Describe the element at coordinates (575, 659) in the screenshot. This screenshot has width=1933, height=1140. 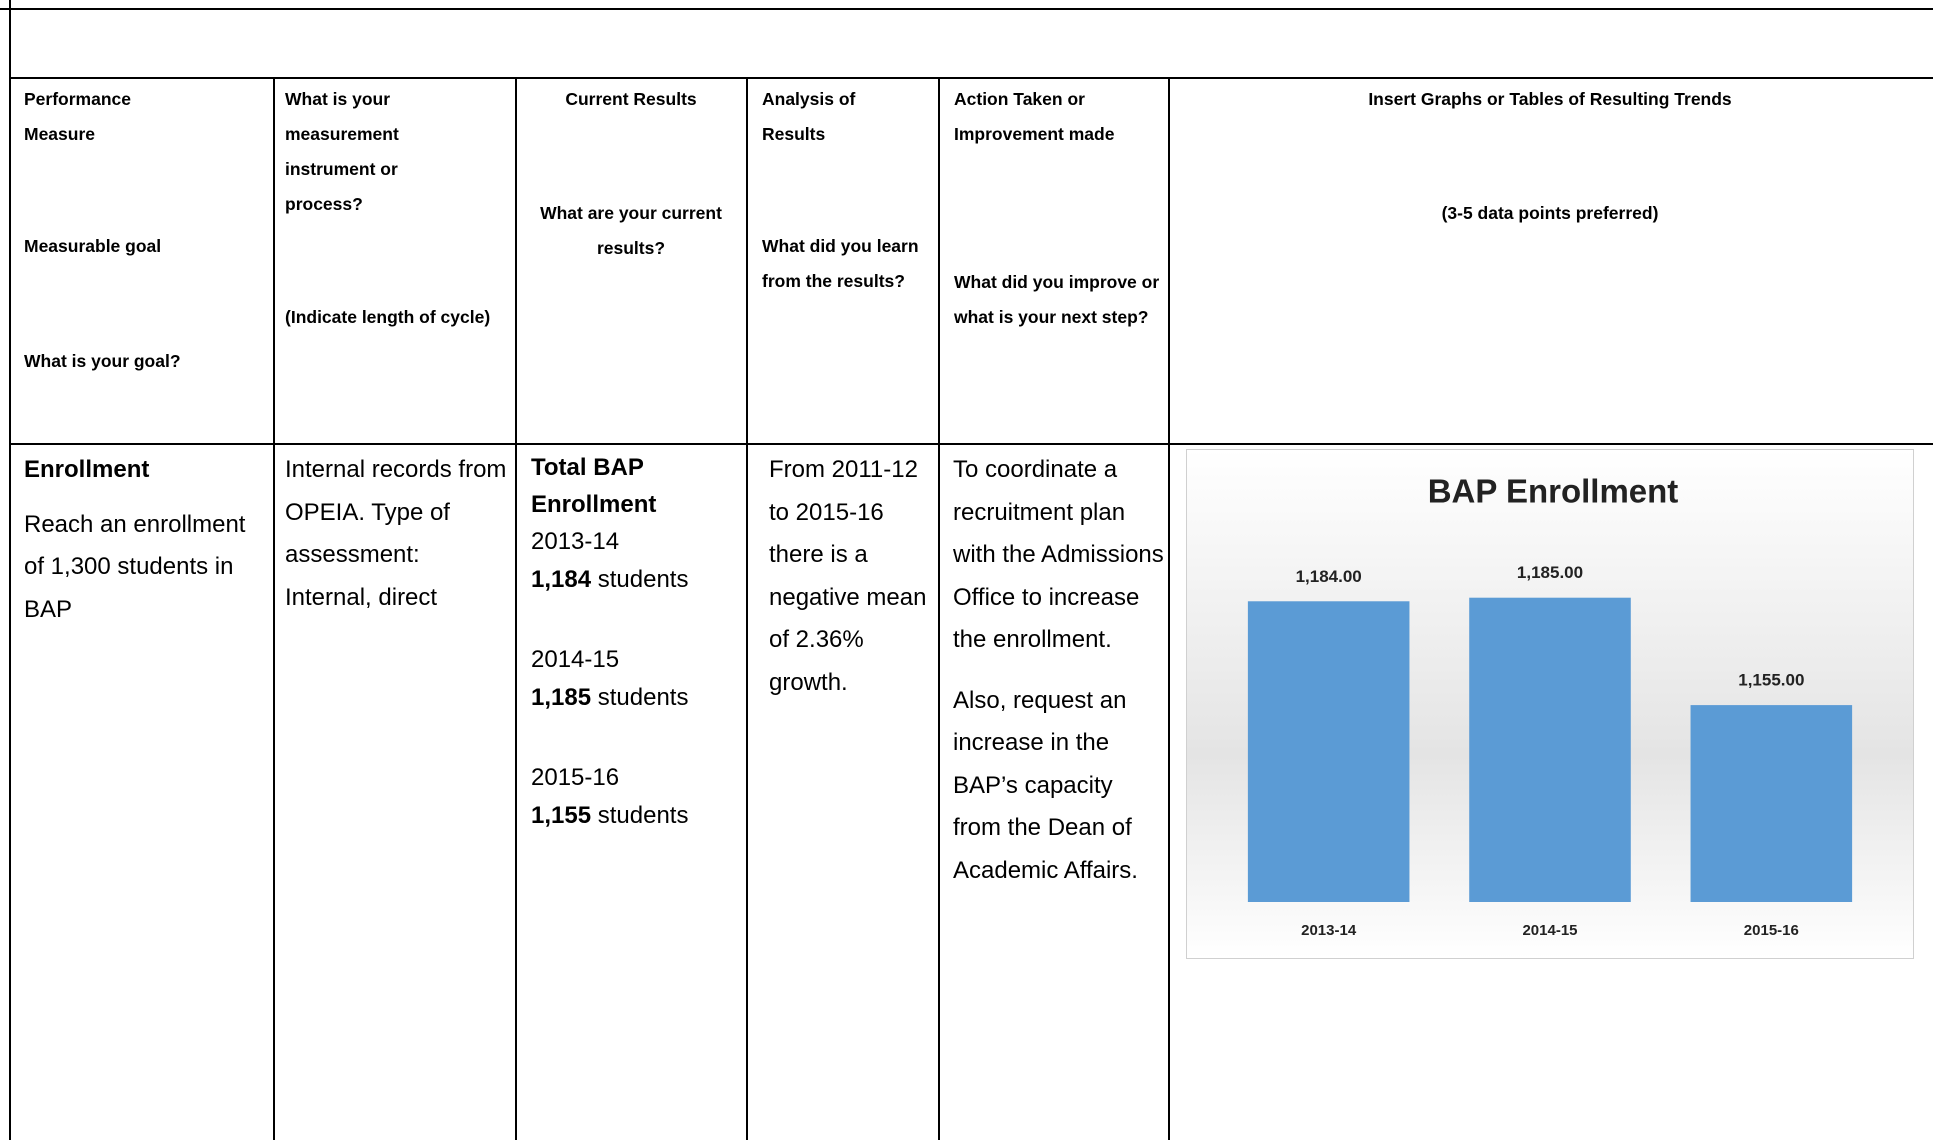
I see `year: 2014-15` at that location.